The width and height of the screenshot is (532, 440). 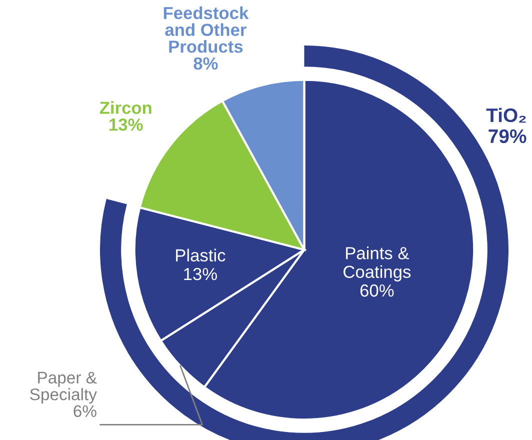 What do you see at coordinates (506, 126) in the screenshot?
I see `text: TiO₂ 79%` at bounding box center [506, 126].